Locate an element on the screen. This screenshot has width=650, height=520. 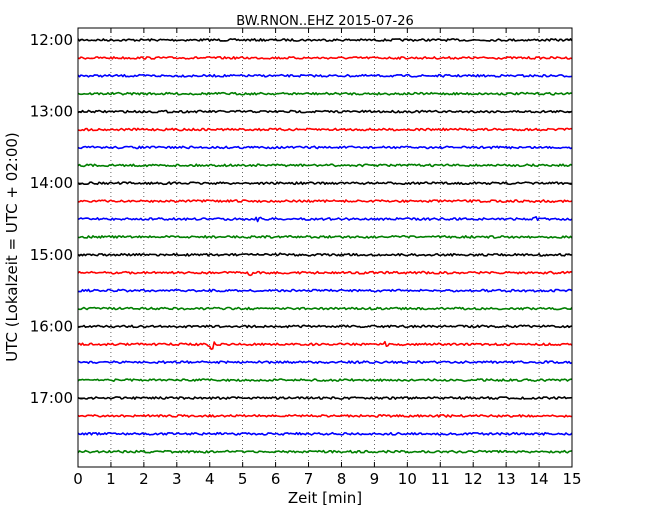
x-axis-label: Zeit [min] is located at coordinates (325, 498).